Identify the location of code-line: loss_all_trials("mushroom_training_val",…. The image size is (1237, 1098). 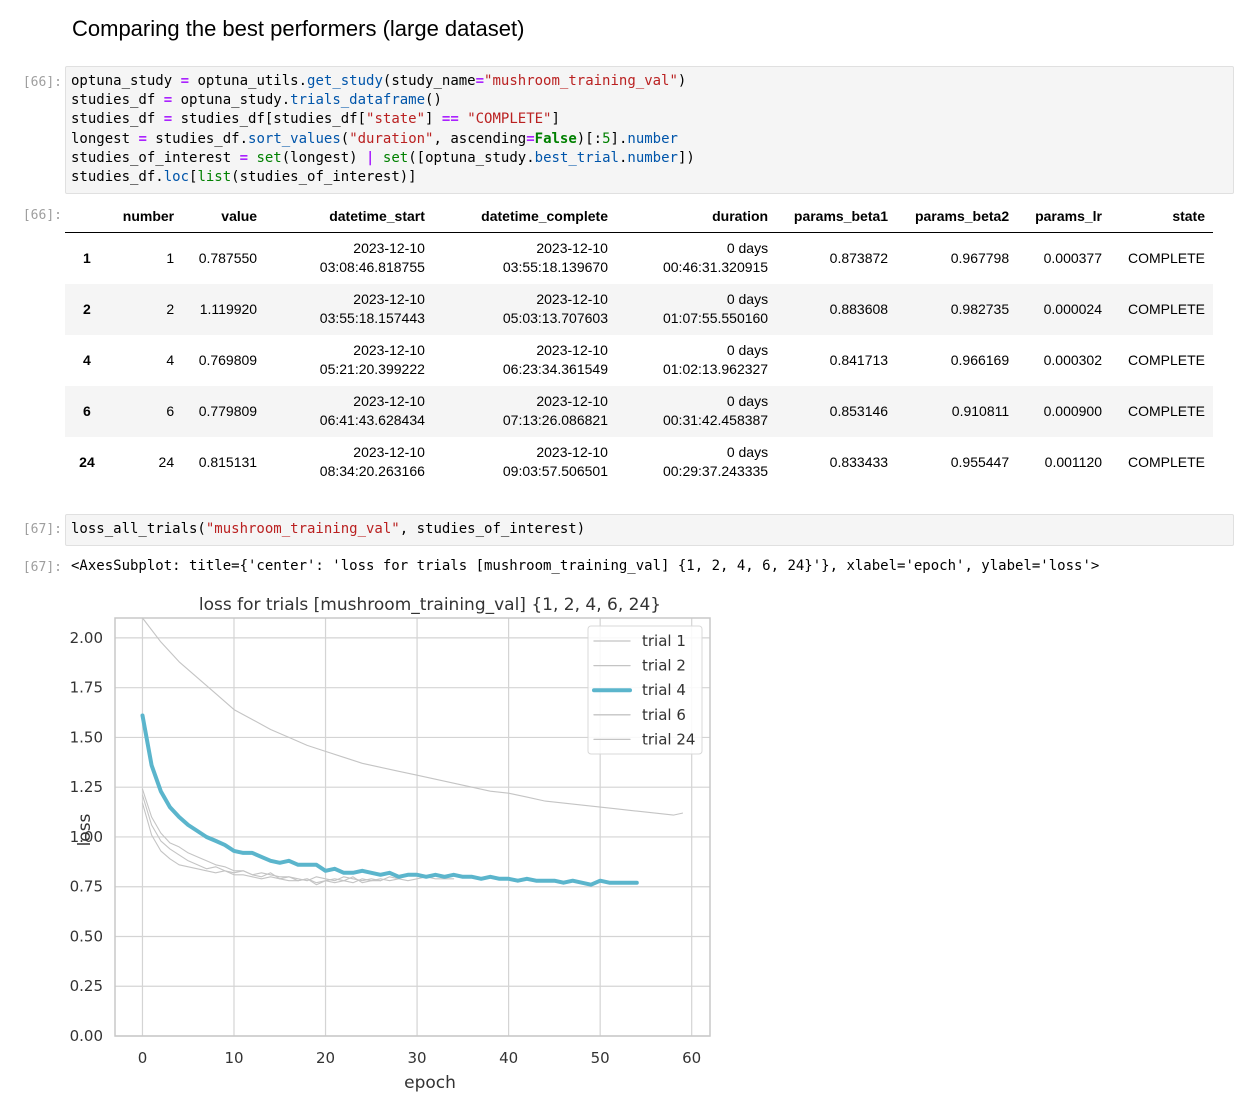
(649, 529).